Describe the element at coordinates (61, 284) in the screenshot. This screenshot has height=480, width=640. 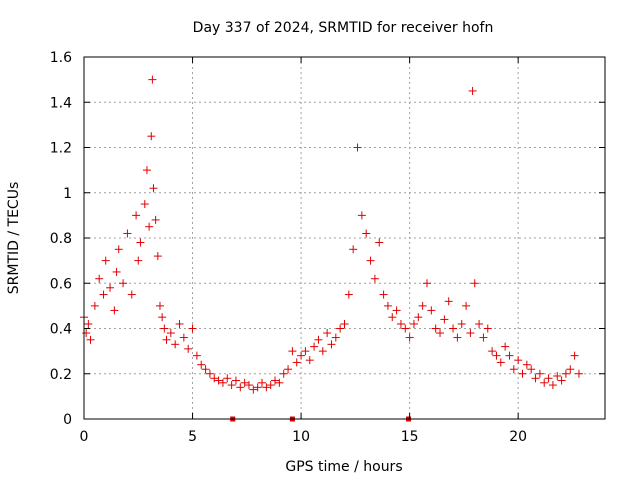
I see `y-tick-label: 0.6` at that location.